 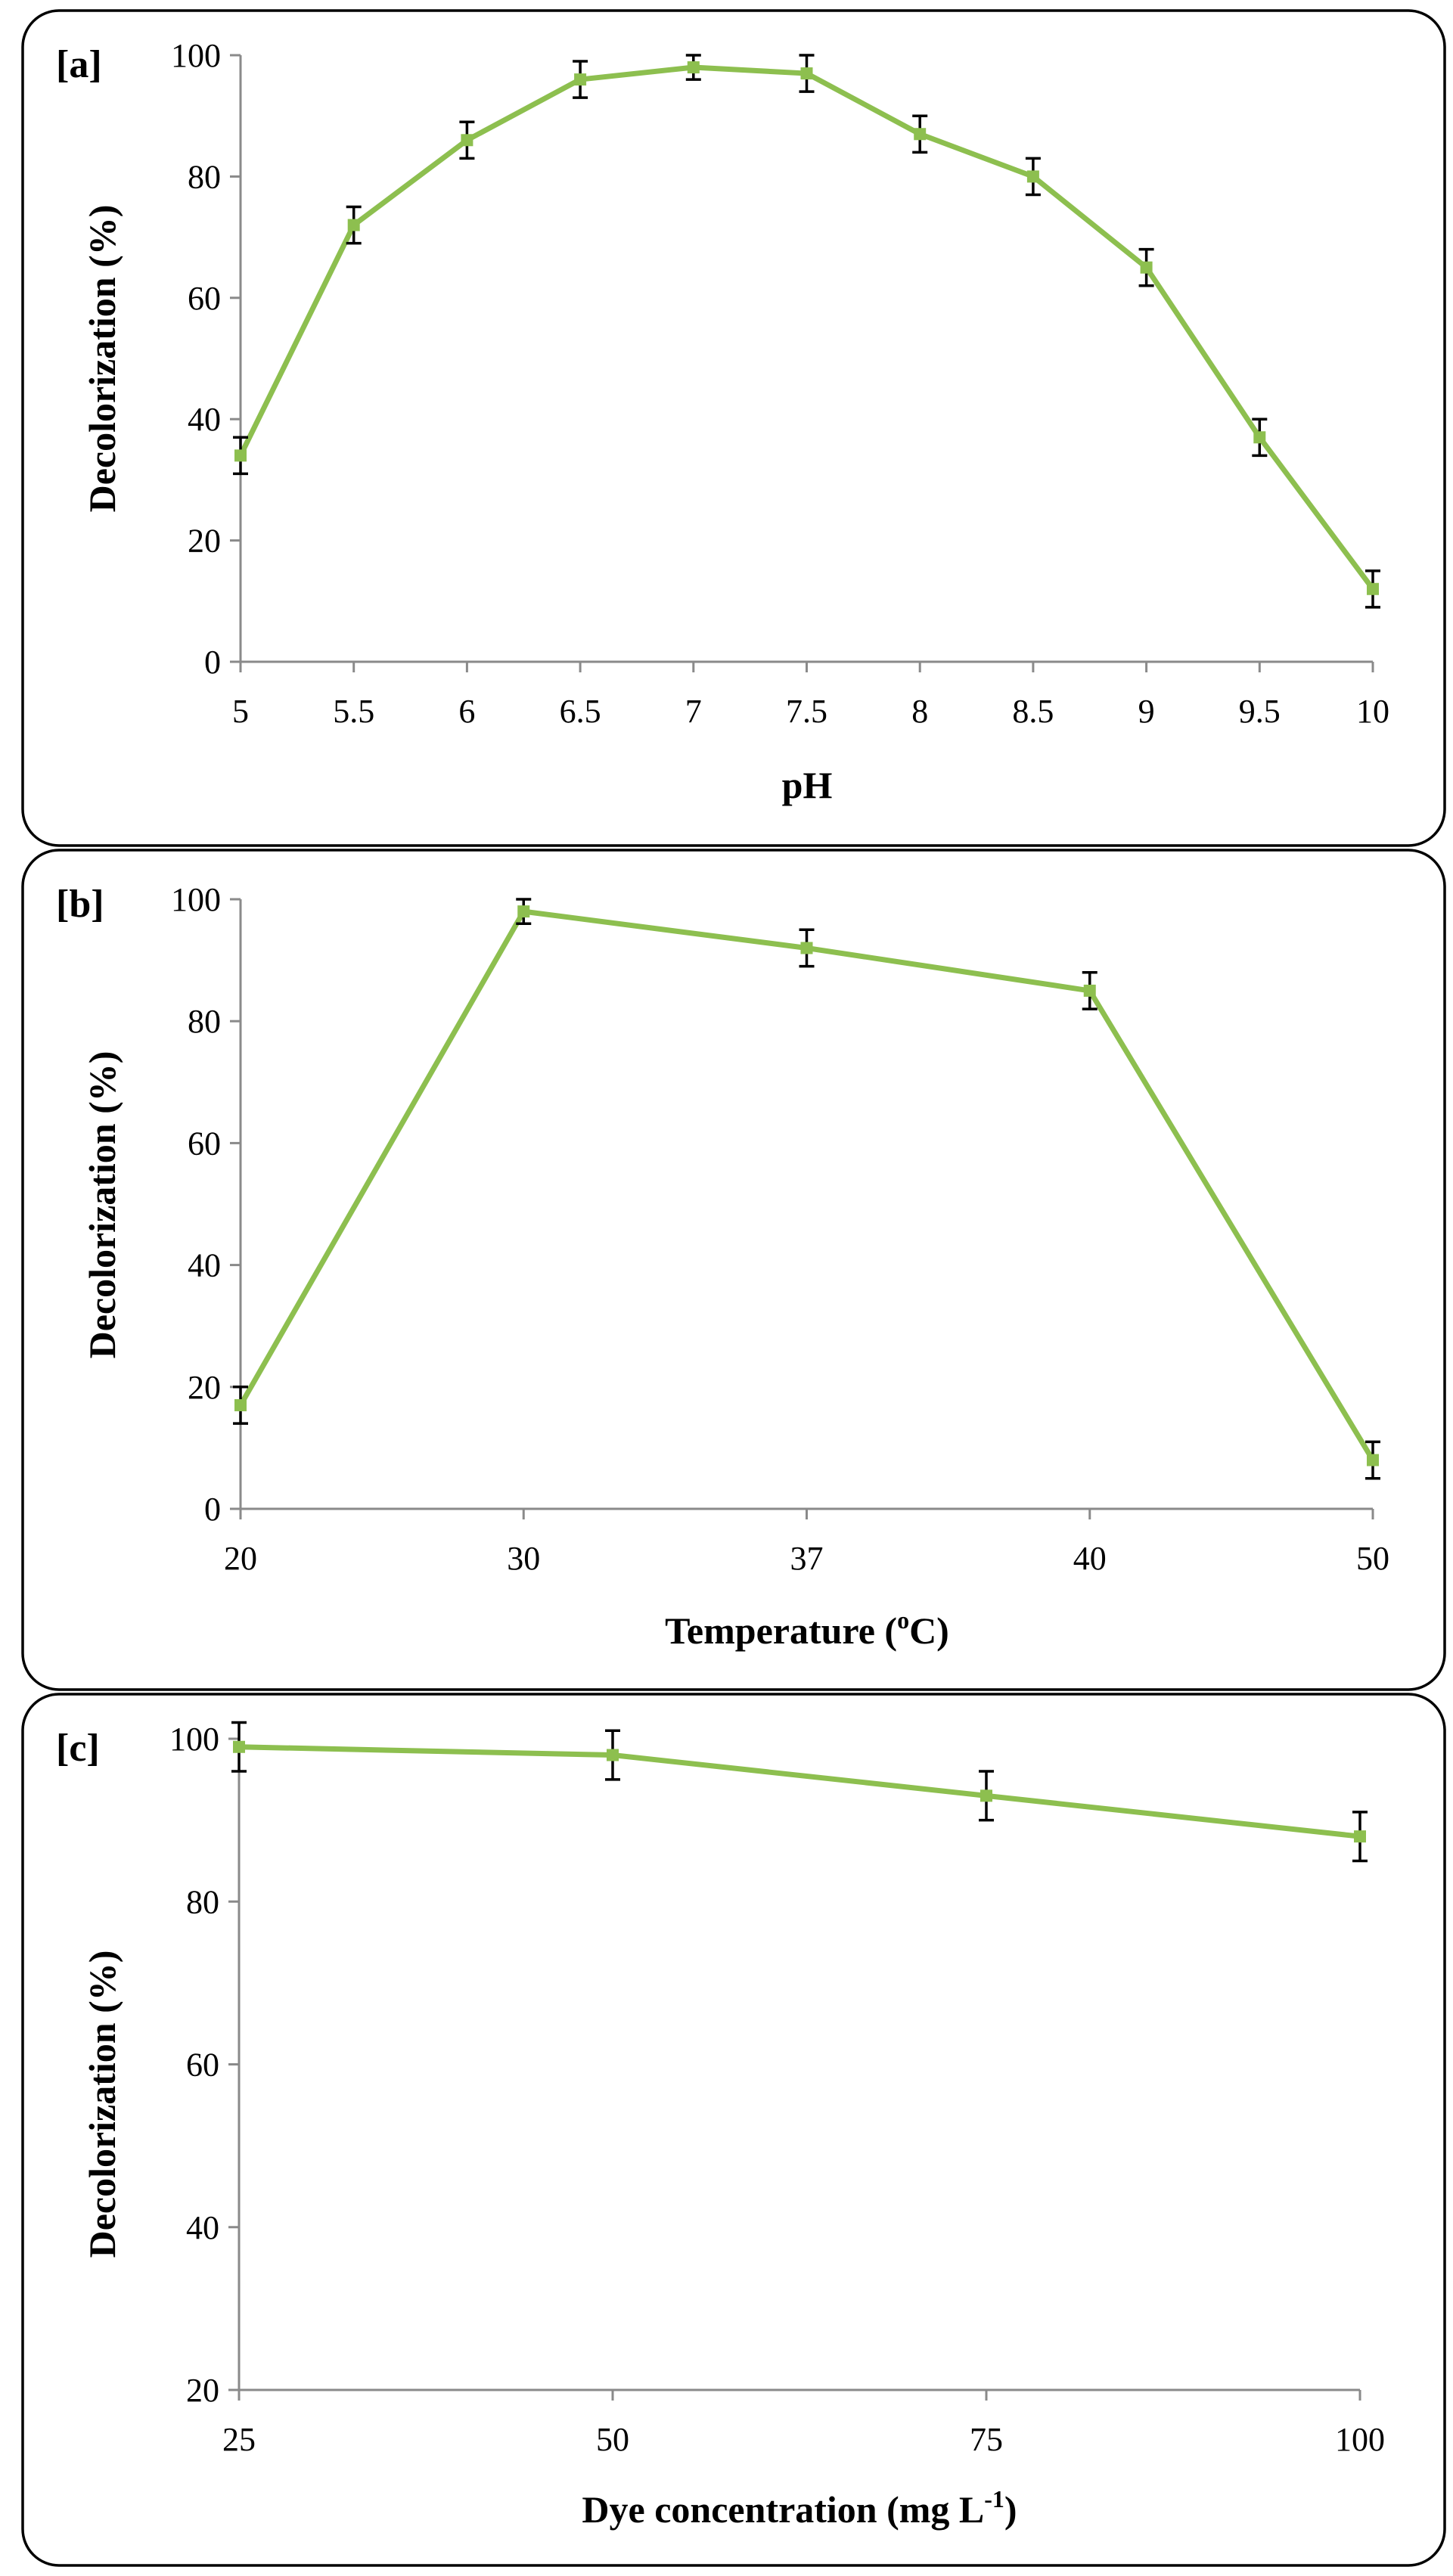 What do you see at coordinates (919, 711) in the screenshot?
I see `panel-a-x-tick-label: 8` at bounding box center [919, 711].